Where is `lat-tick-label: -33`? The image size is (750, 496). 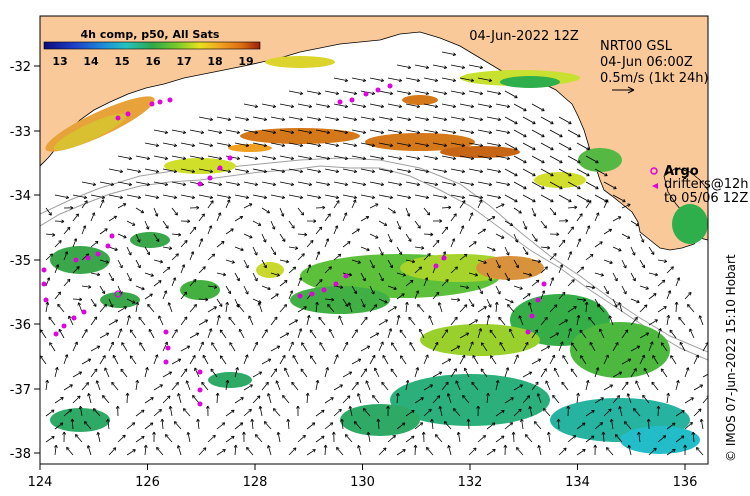 lat-tick-label: -33 is located at coordinates (20, 132).